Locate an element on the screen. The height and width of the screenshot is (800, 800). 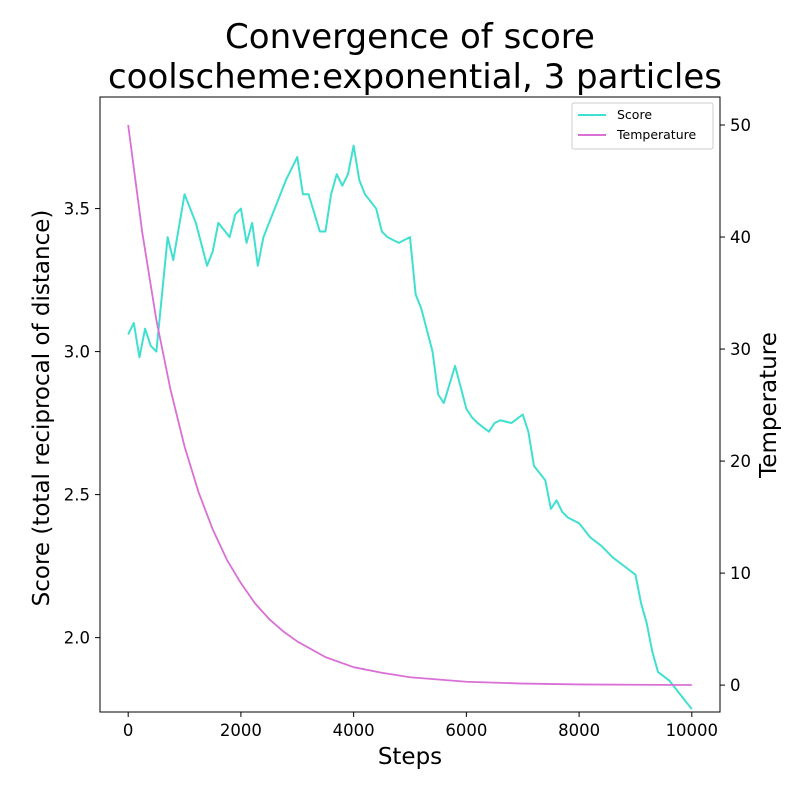
y-tick-label: 2.5 is located at coordinates (77, 495).